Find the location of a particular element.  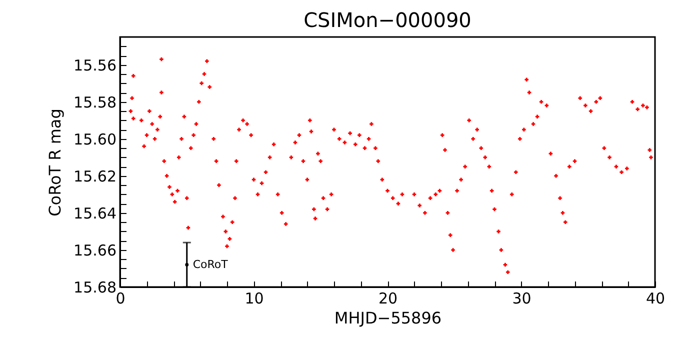

y-tick-label: 15.64 is located at coordinates (95, 213).